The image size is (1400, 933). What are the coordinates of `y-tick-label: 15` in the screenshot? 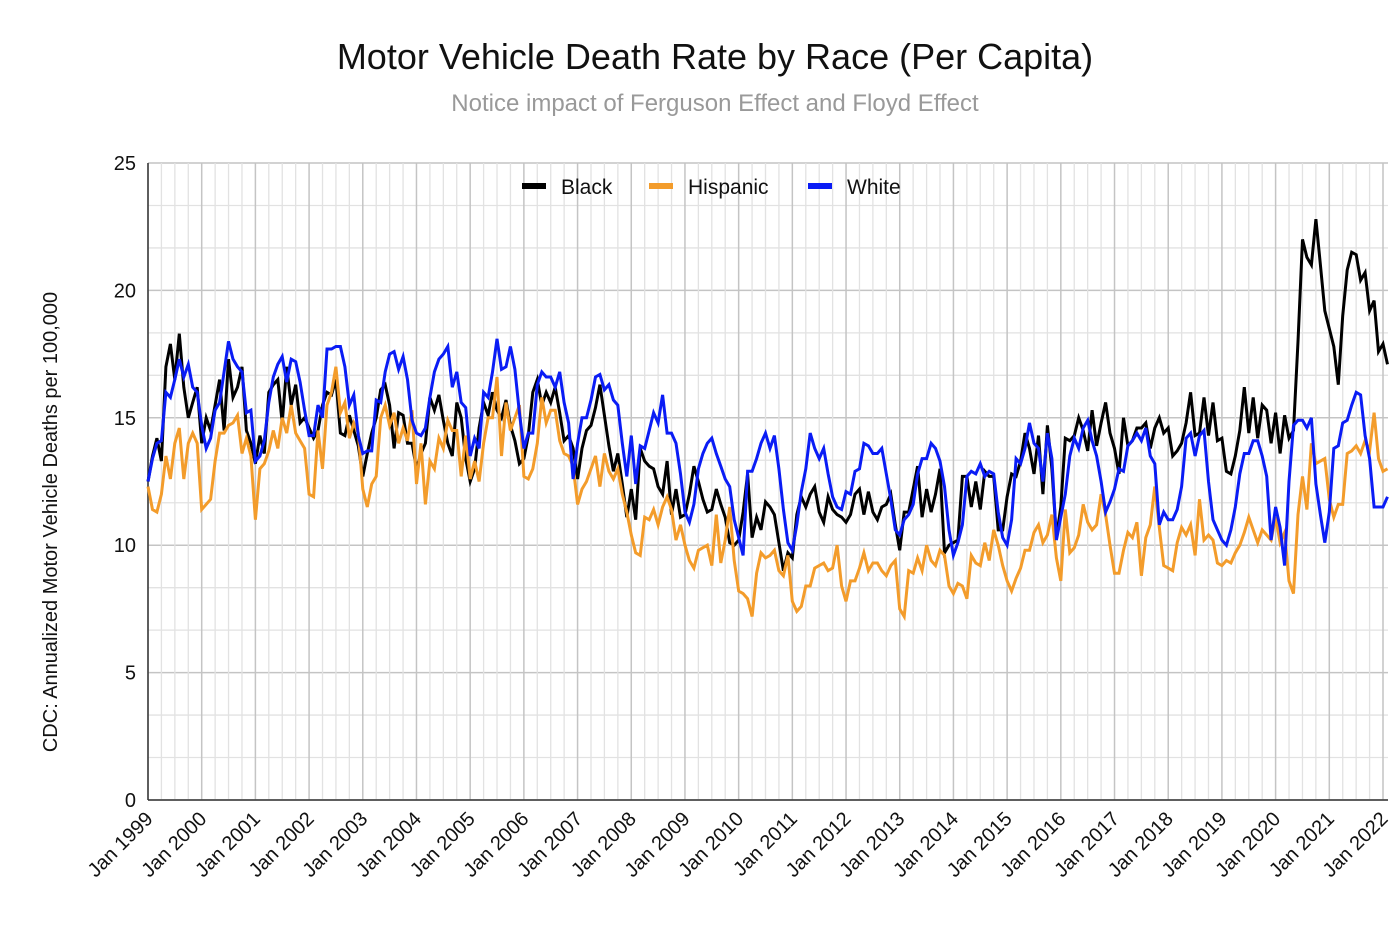 It's located at (125, 419).